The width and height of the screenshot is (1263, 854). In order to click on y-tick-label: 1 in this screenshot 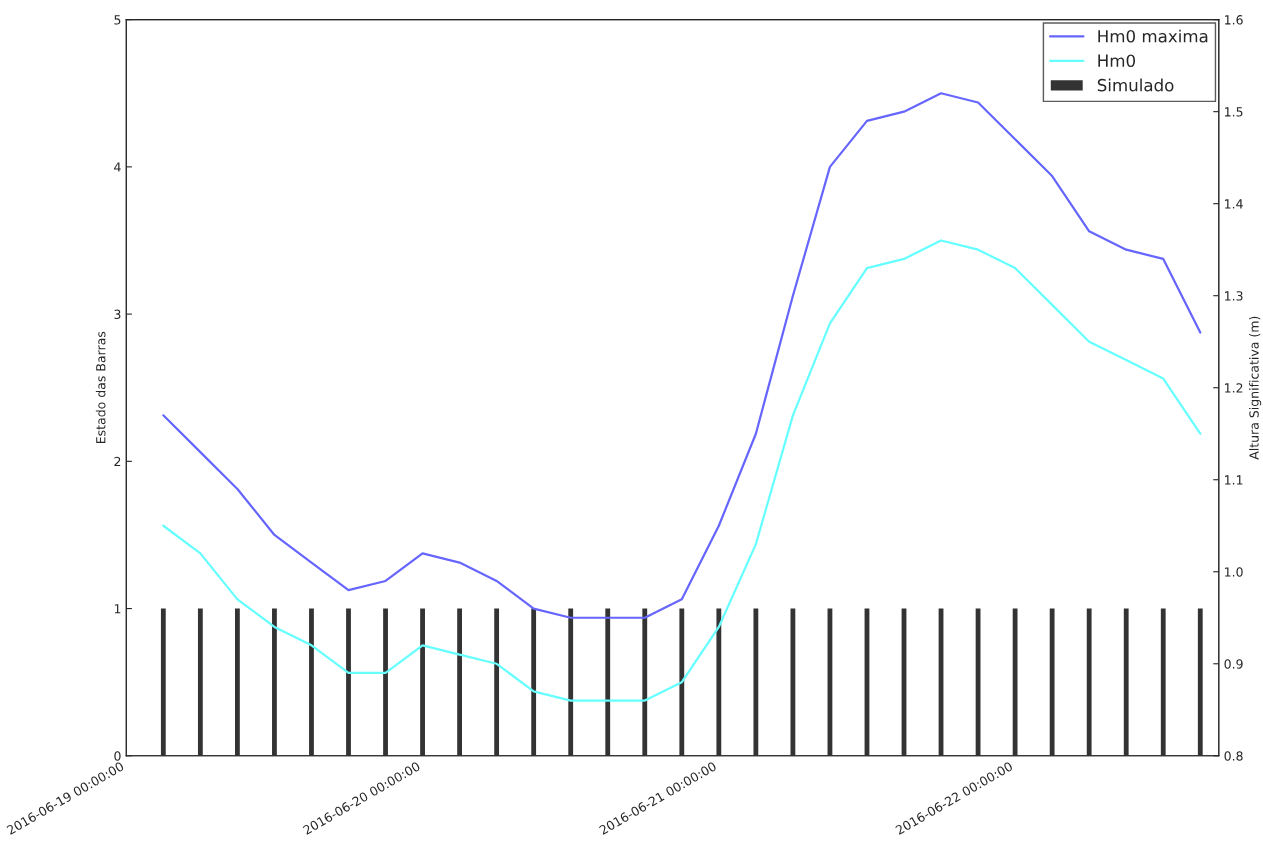, I will do `click(117, 609)`.